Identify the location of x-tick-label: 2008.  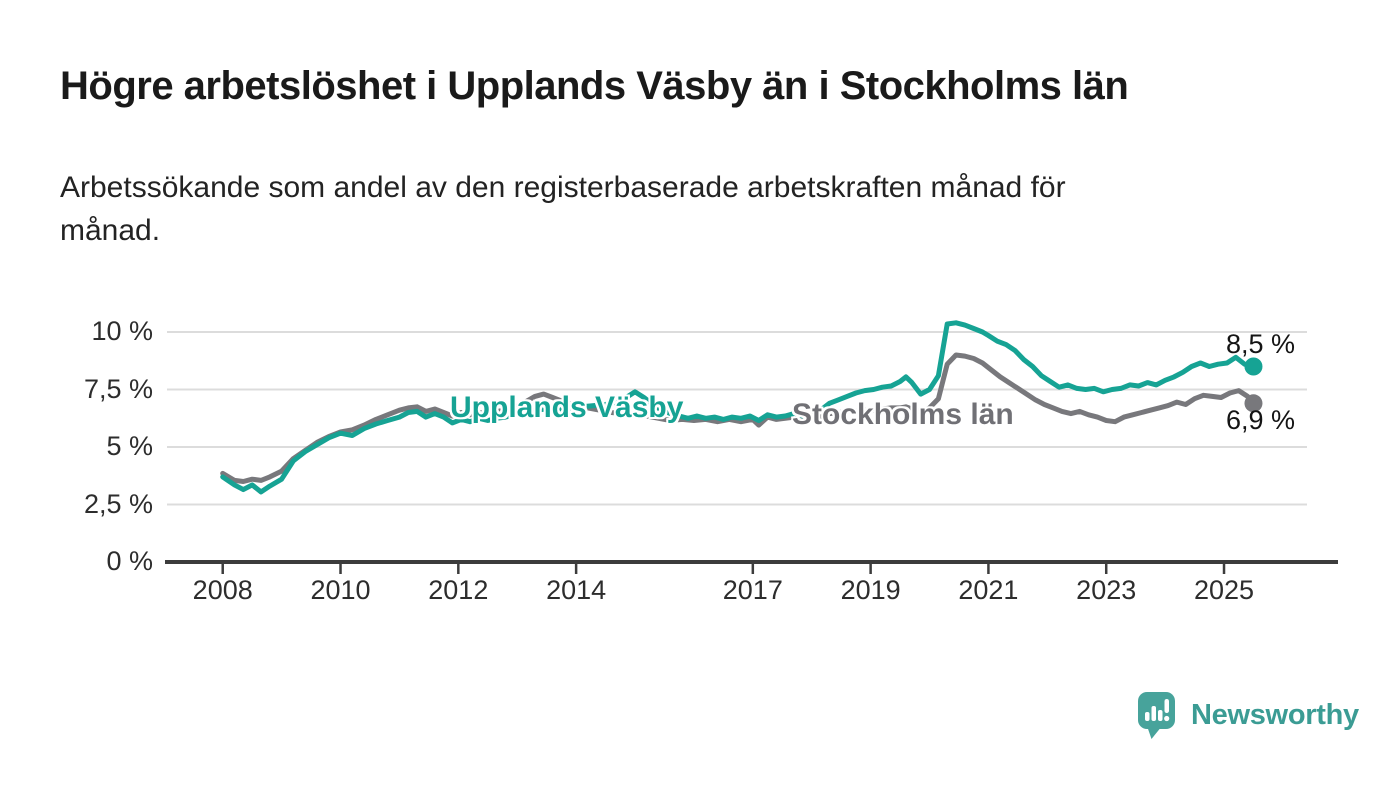
(222, 590).